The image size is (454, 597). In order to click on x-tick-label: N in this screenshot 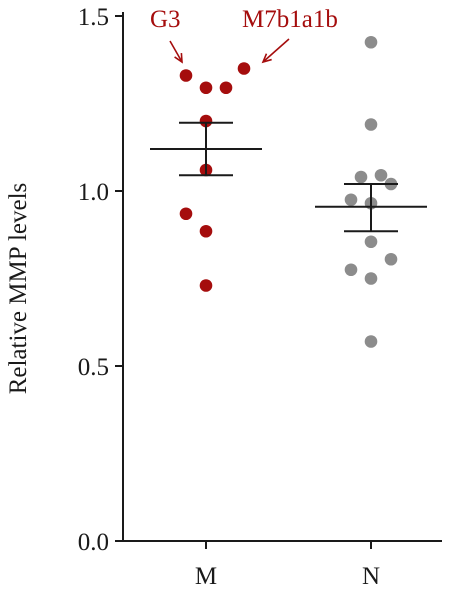, I will do `click(371, 576)`.